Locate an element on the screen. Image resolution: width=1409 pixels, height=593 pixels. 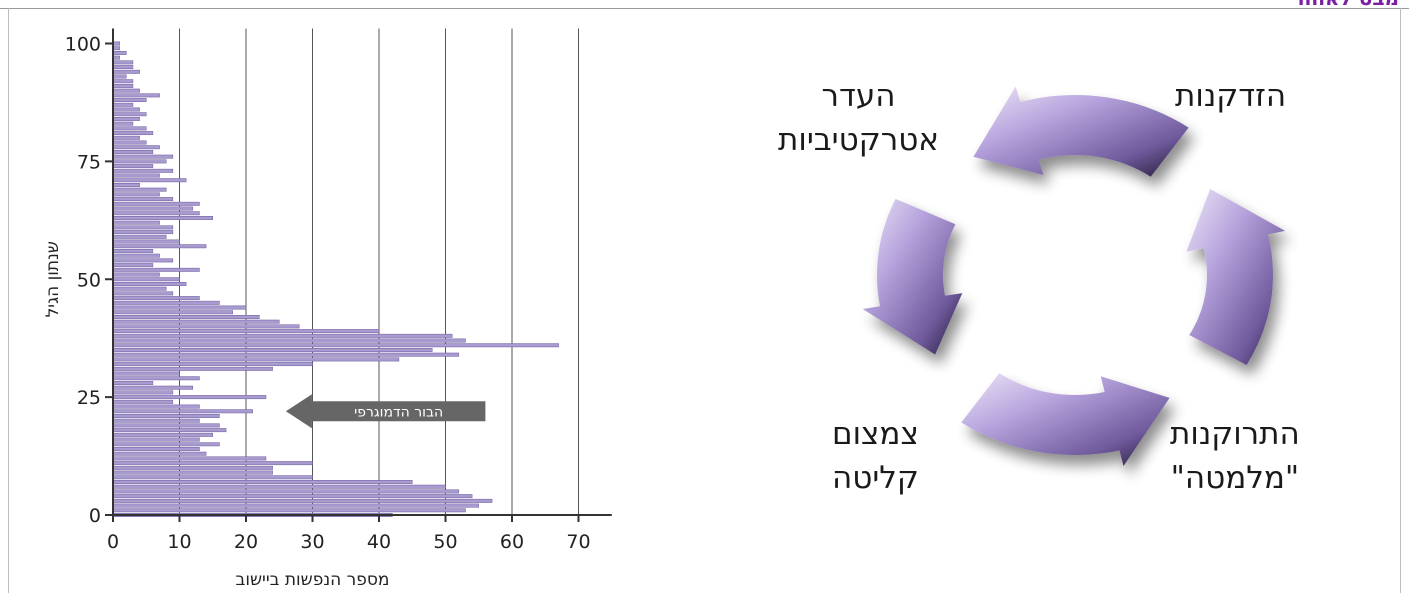
top-border is located at coordinates (704, 8).